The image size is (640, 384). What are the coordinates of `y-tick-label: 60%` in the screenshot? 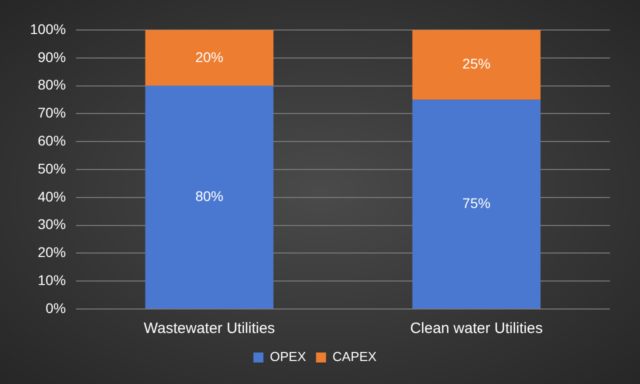 It's located at (52, 140).